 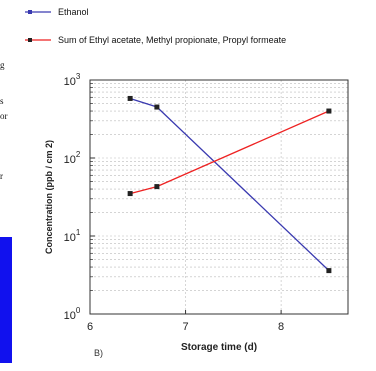 What do you see at coordinates (56, 12) in the screenshot?
I see `legend-item-ethanol: Ethanol` at bounding box center [56, 12].